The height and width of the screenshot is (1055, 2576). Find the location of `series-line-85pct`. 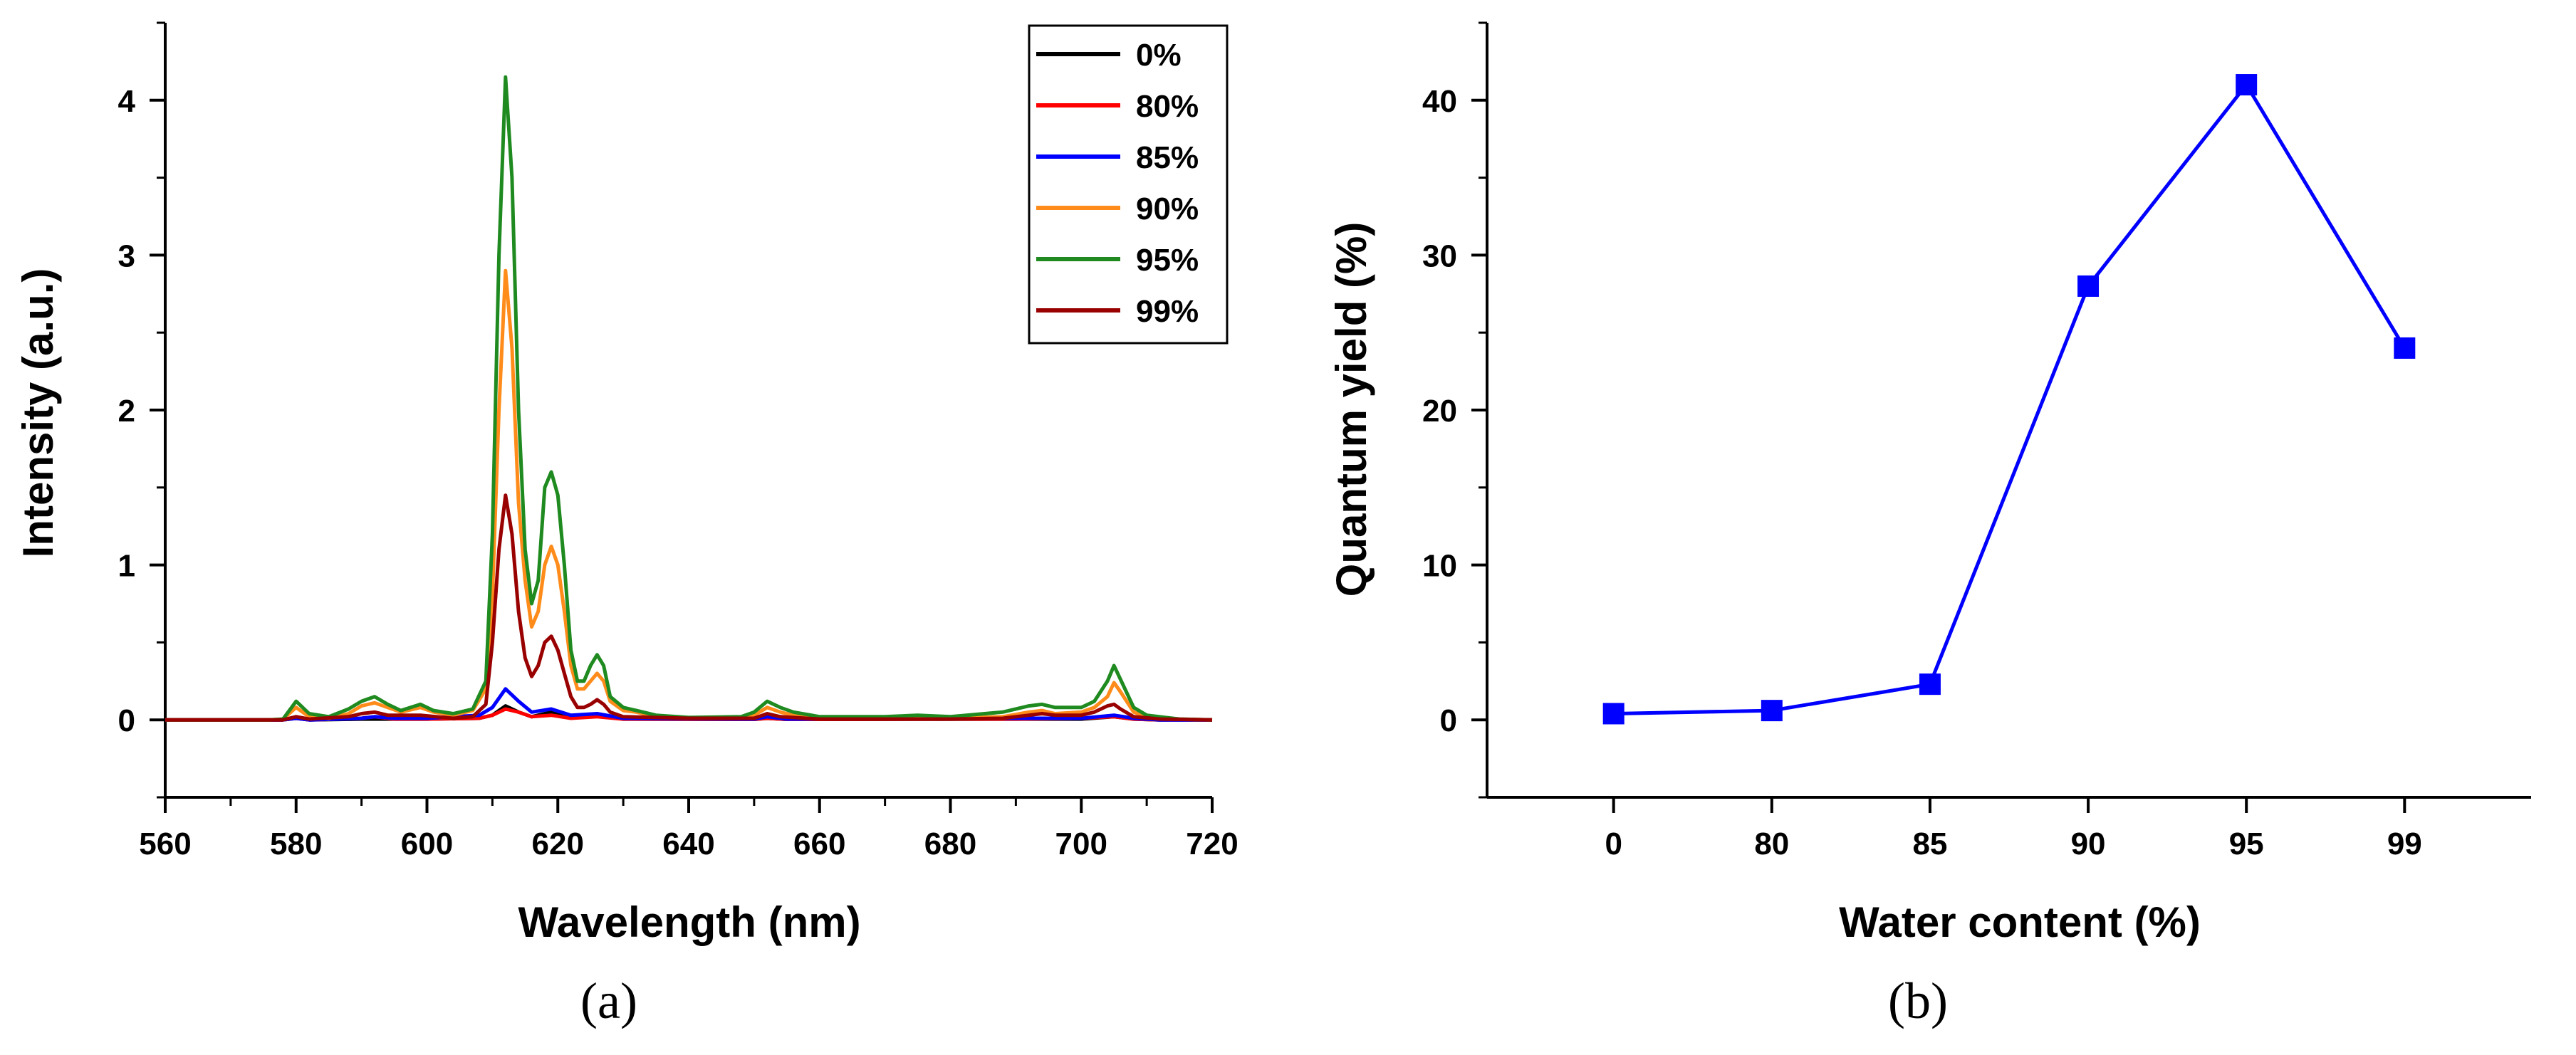

series-line-85pct is located at coordinates (688, 704).